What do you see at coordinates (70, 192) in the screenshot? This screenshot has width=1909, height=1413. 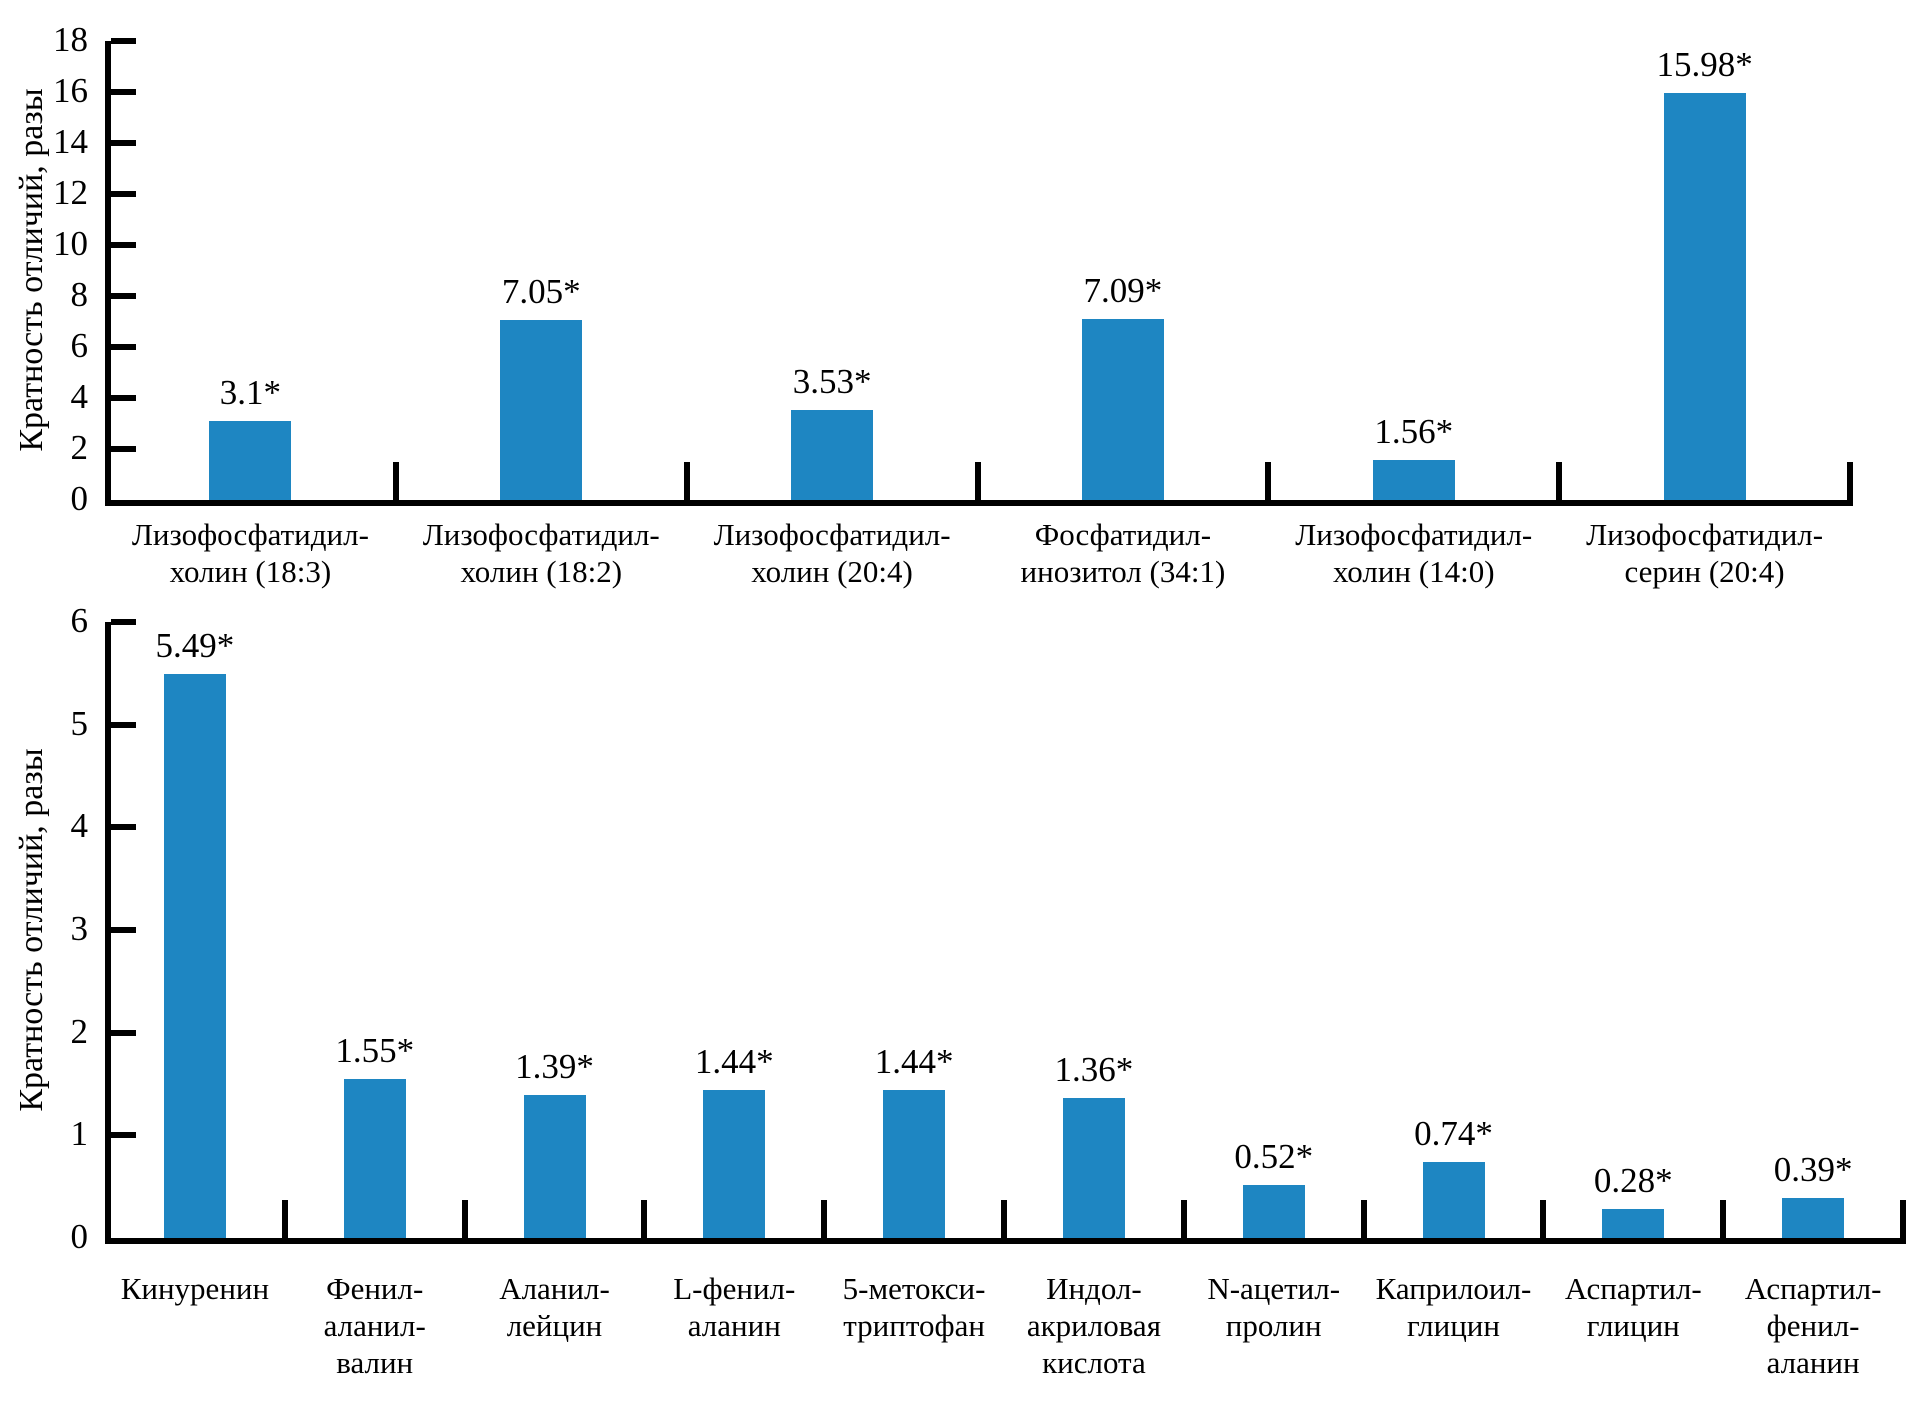 I see `y-tick-label: 12` at bounding box center [70, 192].